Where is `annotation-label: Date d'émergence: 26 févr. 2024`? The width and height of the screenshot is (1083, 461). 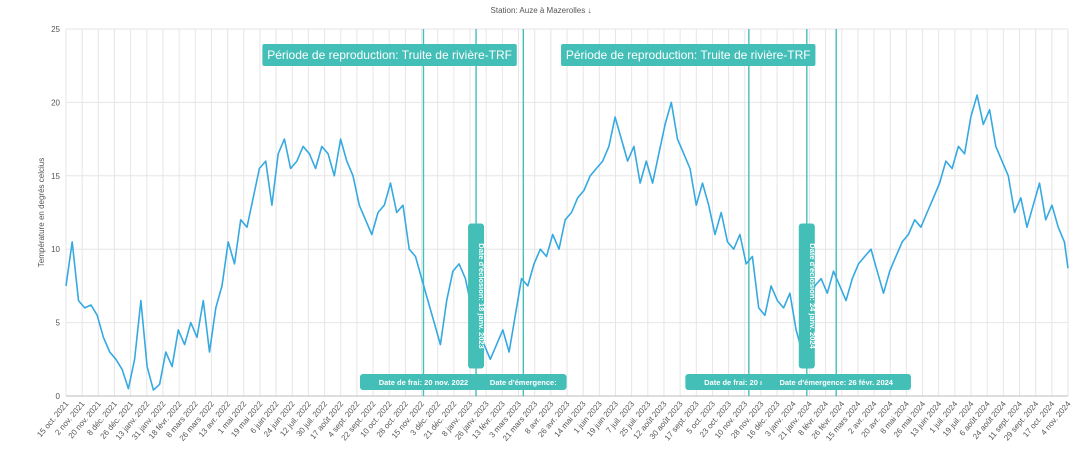
annotation-label: Date d'émergence: 26 févr. 2024 is located at coordinates (836, 382).